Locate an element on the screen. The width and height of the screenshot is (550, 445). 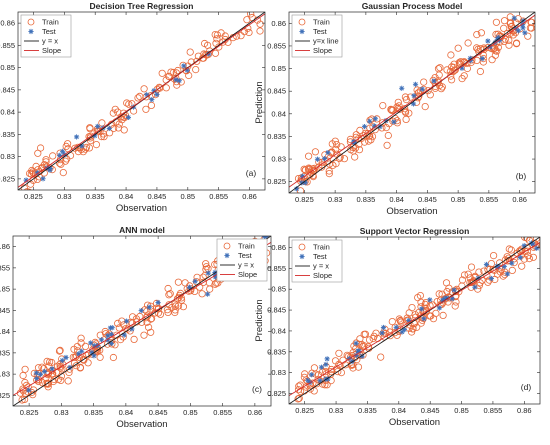
y-axis-label: Prediction is located at coordinates (259, 320).